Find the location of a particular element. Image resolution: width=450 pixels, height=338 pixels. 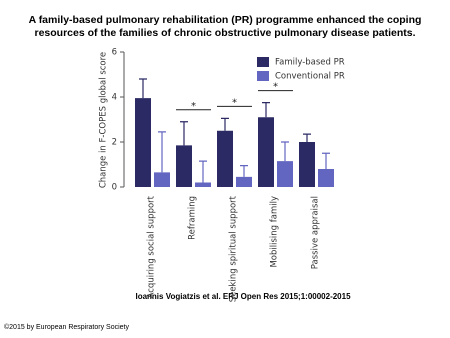

x-tick-label: Acquiring social support is located at coordinates (152, 246).